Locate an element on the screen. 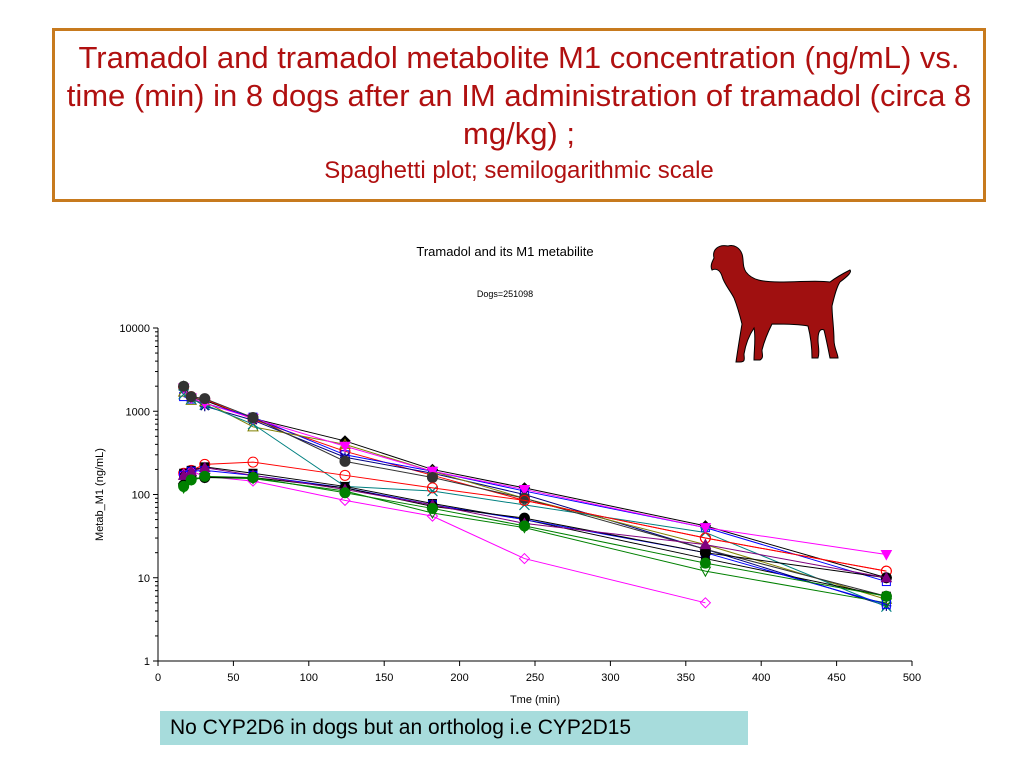 The width and height of the screenshot is (1024, 768). x-tick-label: 350 is located at coordinates (686, 678).